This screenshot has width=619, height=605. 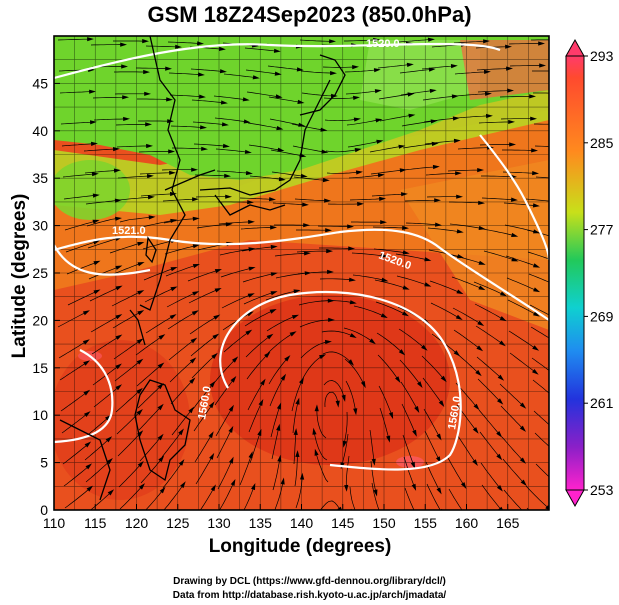 What do you see at coordinates (44, 463) in the screenshot?
I see `y-tick-label: 5` at bounding box center [44, 463].